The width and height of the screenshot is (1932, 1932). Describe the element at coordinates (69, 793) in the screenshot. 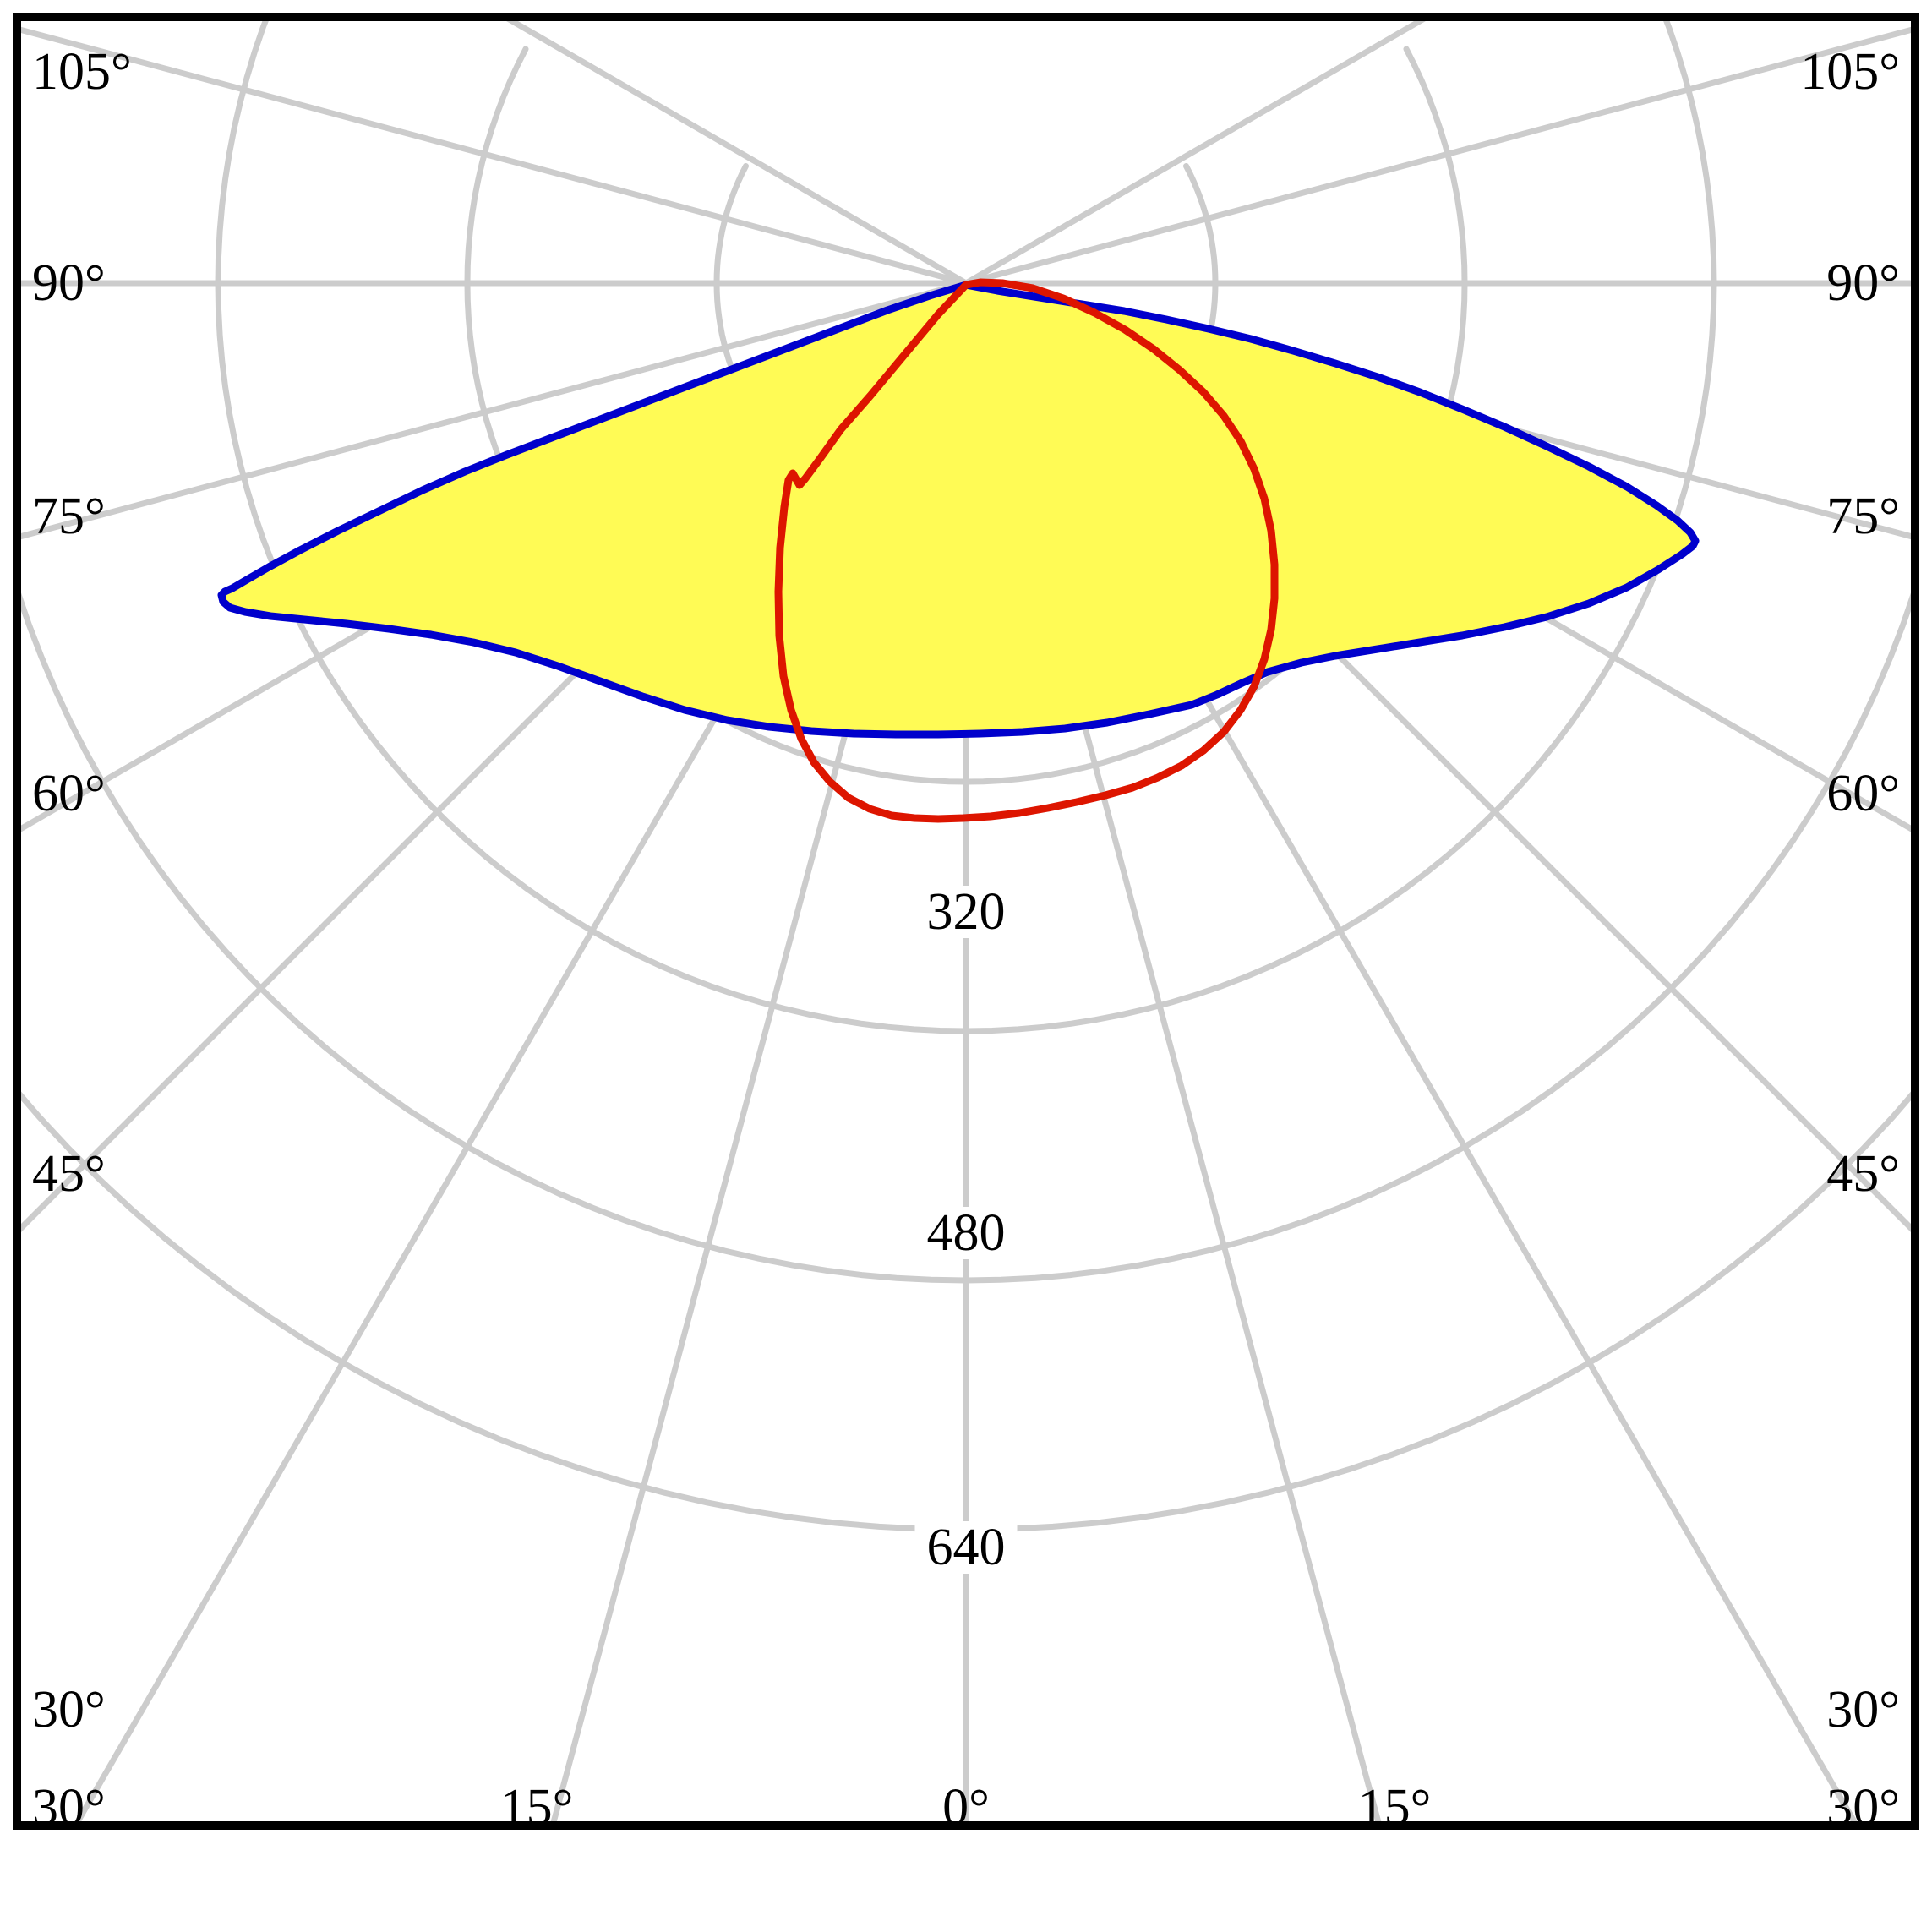

I see `angle-label-left: 60°` at that location.